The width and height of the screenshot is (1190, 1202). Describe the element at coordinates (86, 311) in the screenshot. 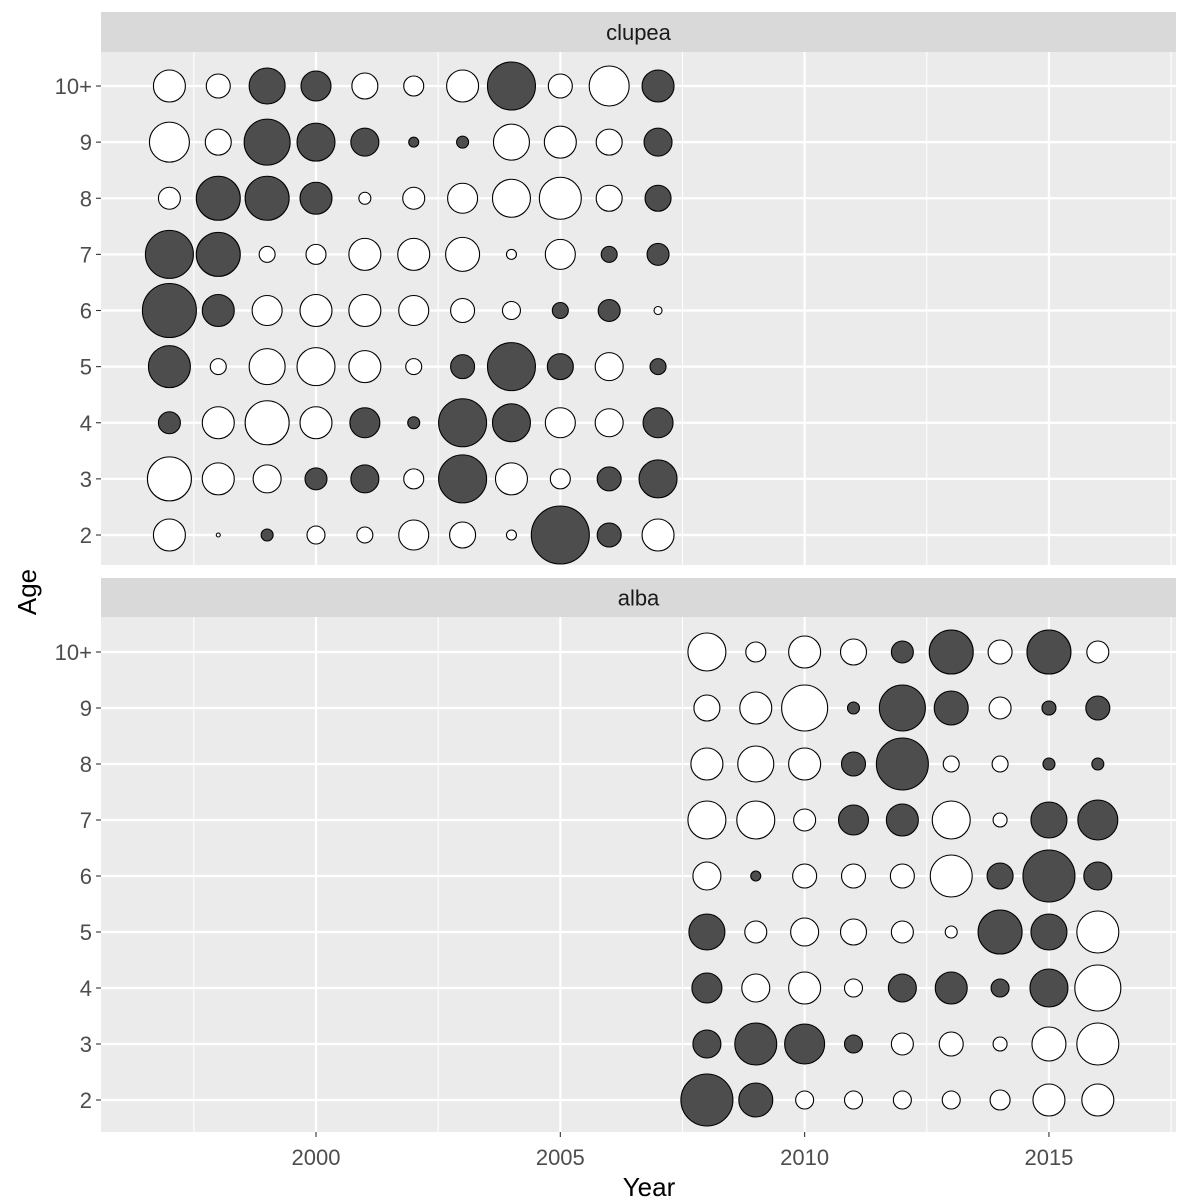

I see `y-tick-label-6: 6` at that location.